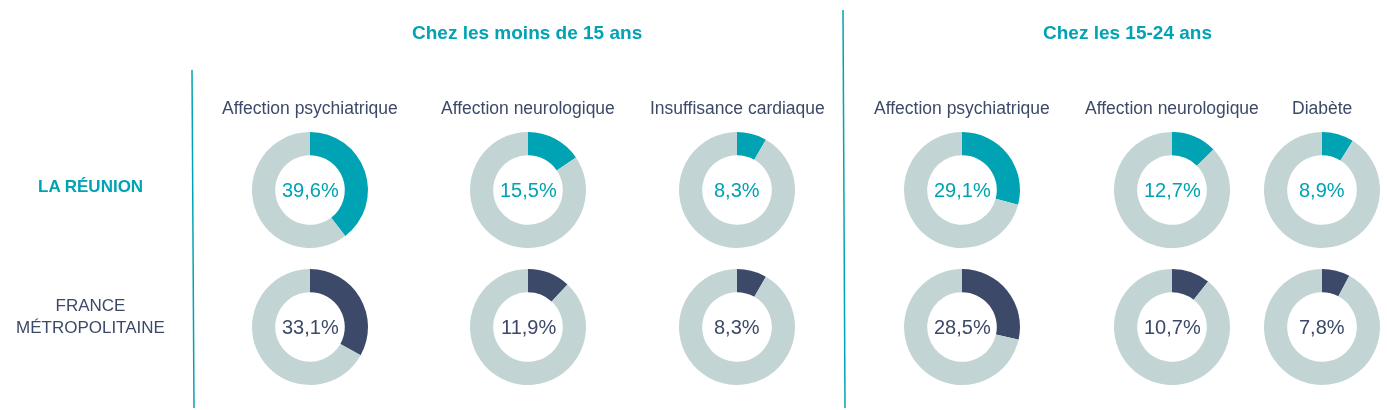 The height and width of the screenshot is (410, 1387). What do you see at coordinates (527, 32) in the screenshot?
I see `text: Chez les moins de 15 ans` at bounding box center [527, 32].